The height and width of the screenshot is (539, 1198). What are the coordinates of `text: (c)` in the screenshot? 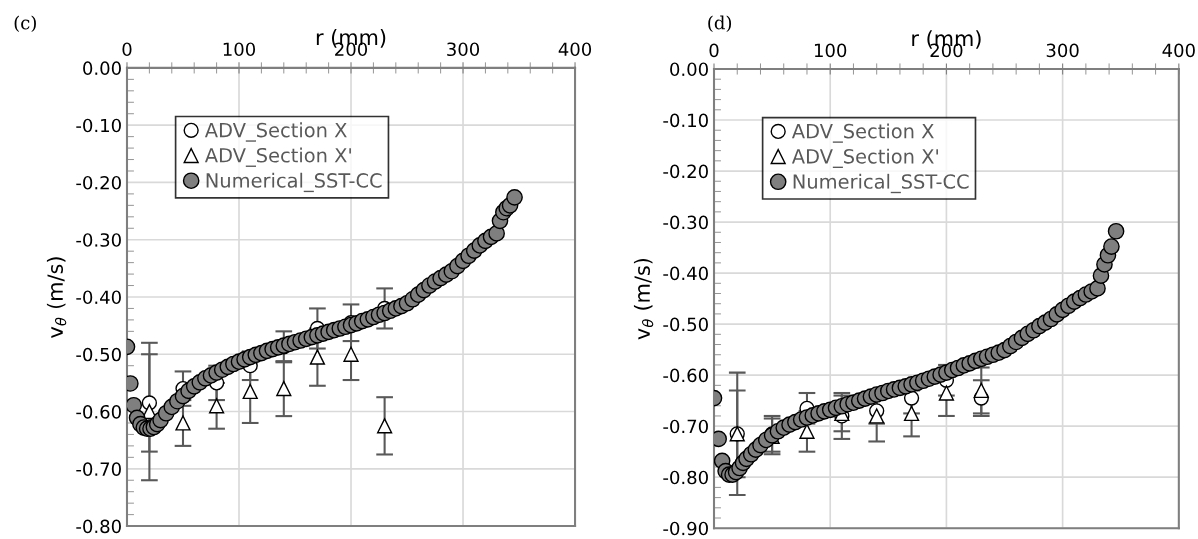 It's located at (25, 24).